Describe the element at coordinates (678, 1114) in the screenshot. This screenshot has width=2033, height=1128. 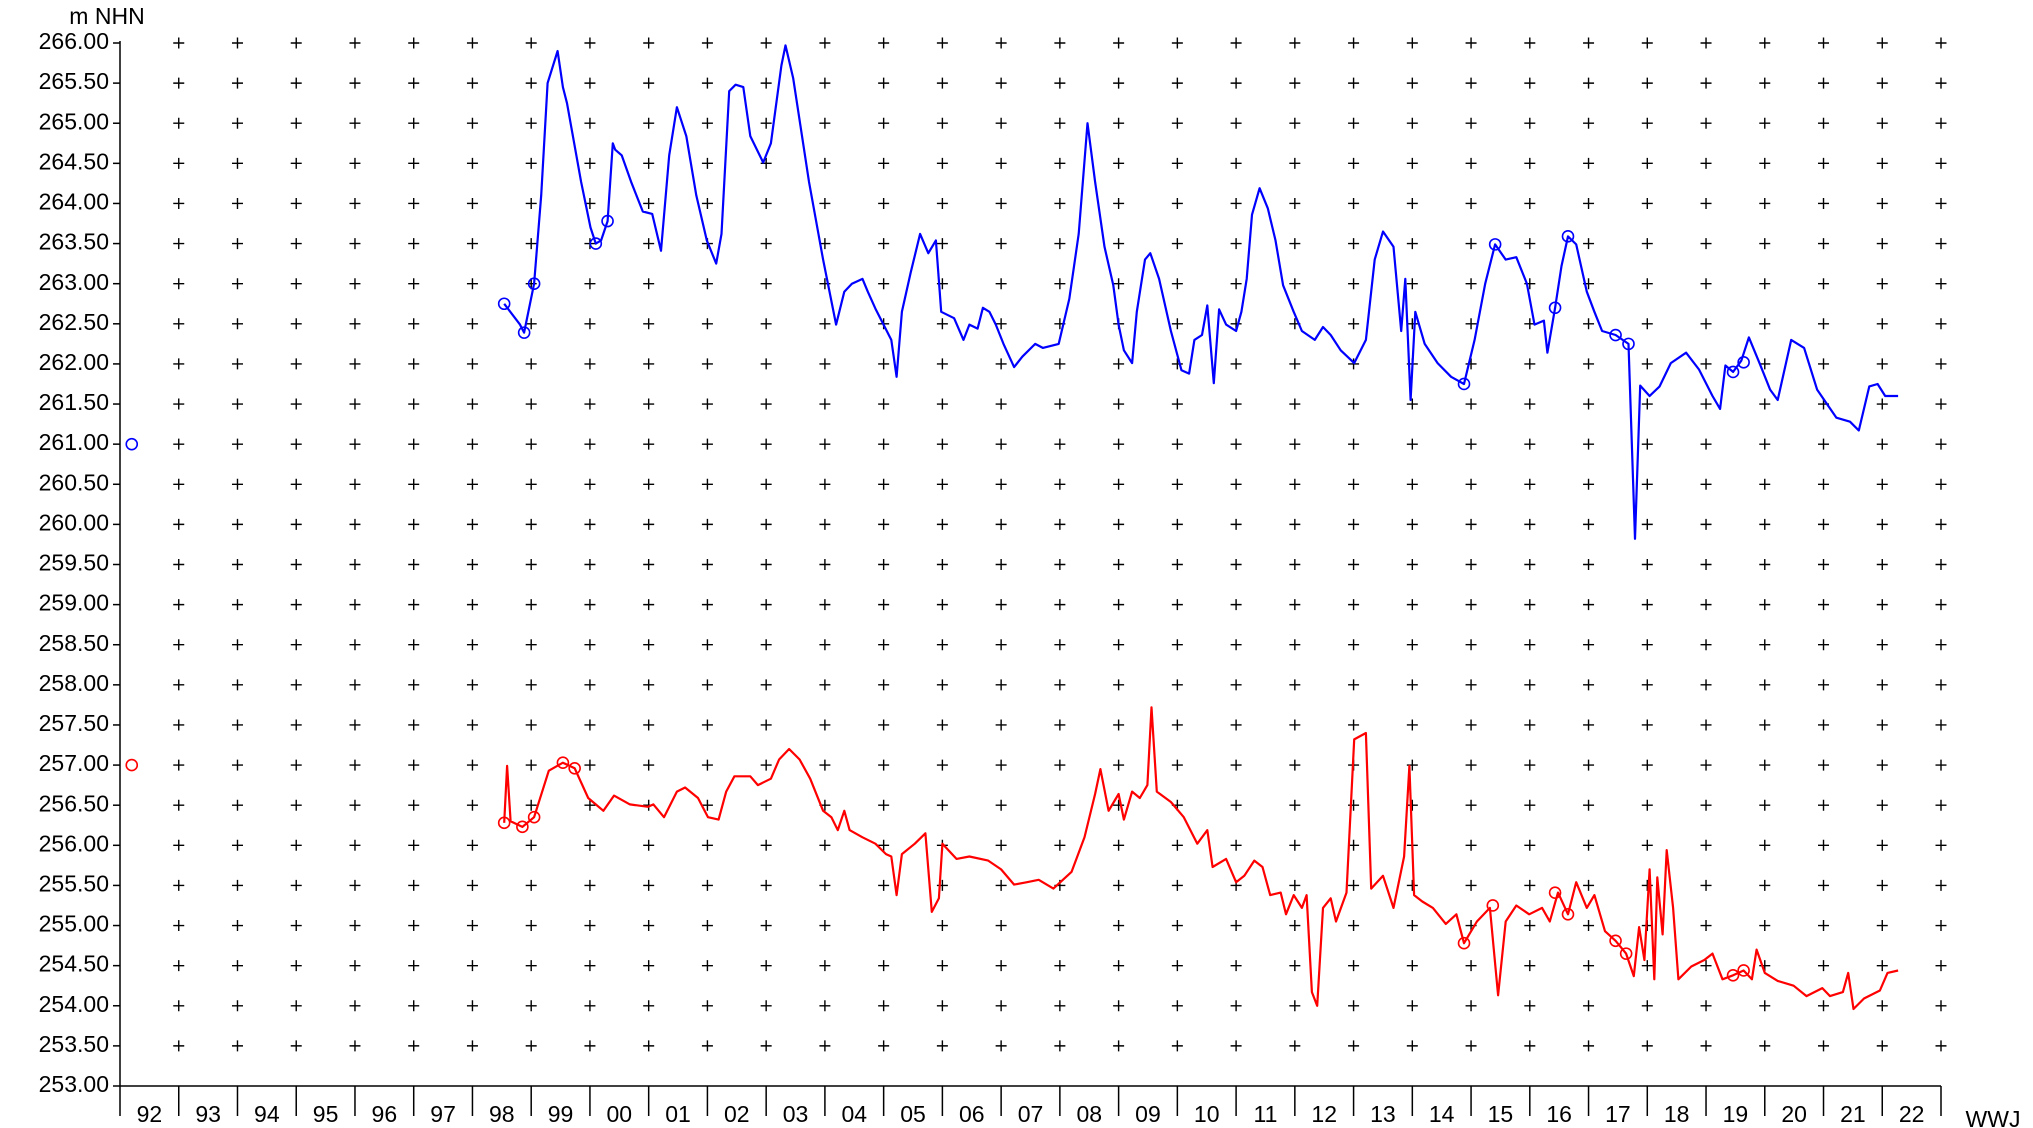
I see `x-tick-label: 01` at that location.